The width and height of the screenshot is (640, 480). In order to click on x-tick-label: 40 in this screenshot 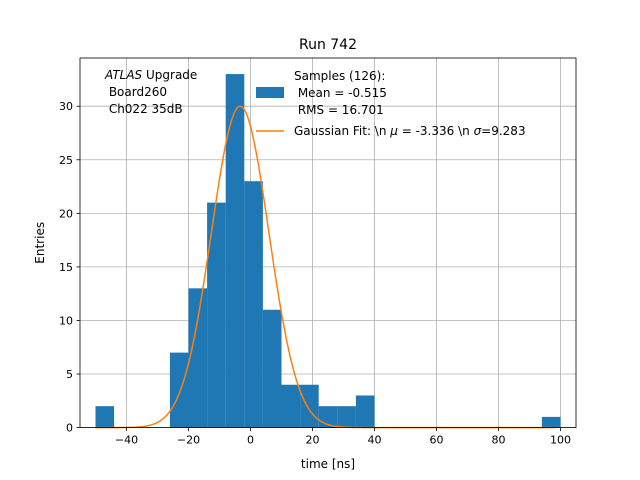, I will do `click(375, 440)`.